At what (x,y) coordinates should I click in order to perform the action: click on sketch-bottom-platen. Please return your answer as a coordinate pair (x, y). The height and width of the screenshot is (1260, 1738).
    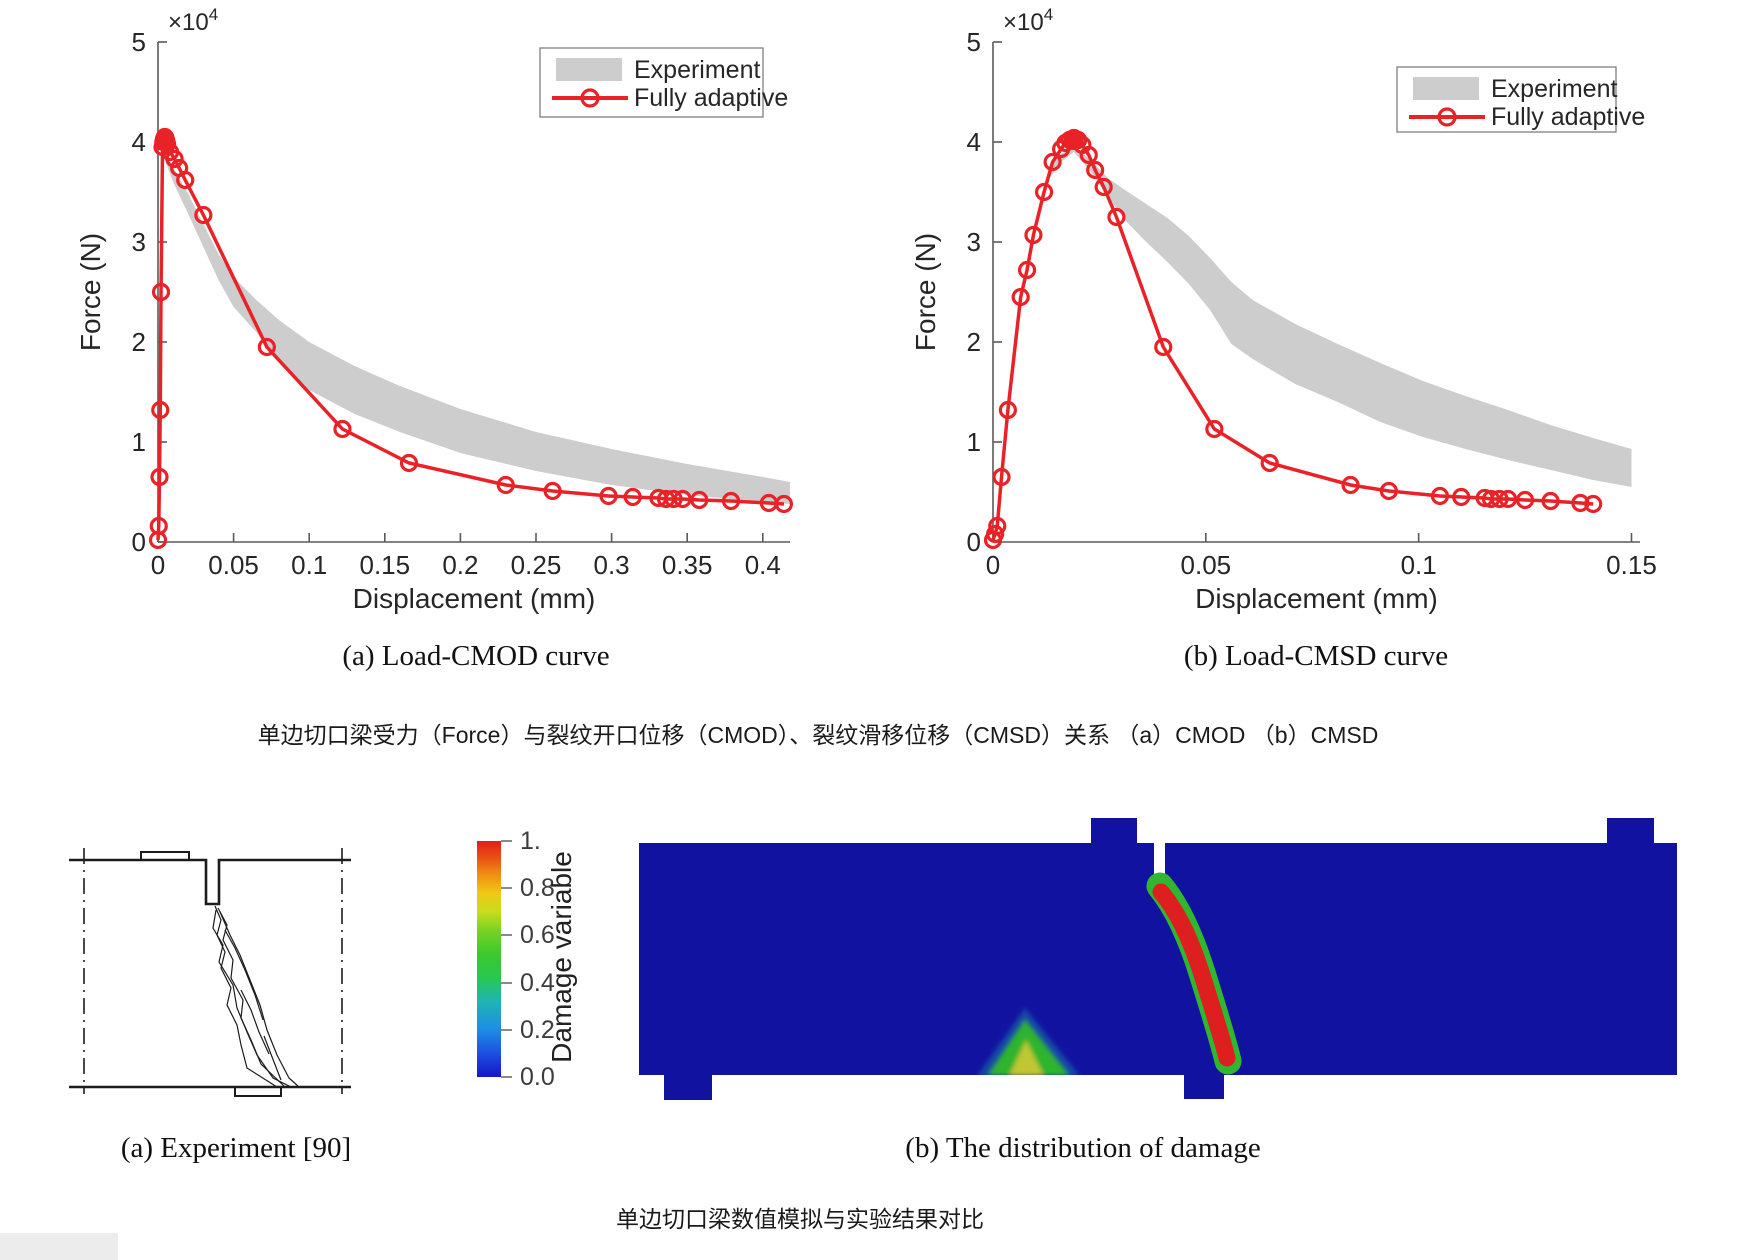
    Looking at the image, I should click on (258, 1091).